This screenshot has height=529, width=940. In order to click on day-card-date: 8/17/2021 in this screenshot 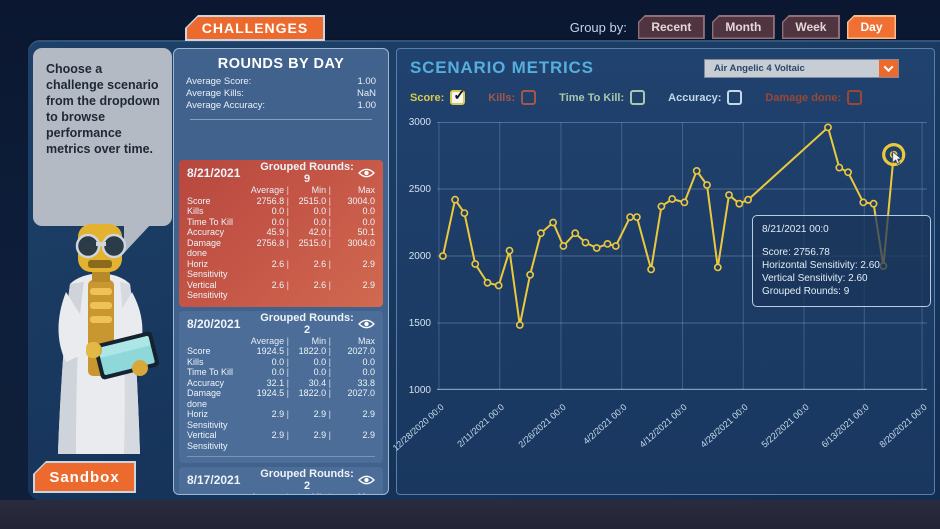, I will do `click(214, 480)`.